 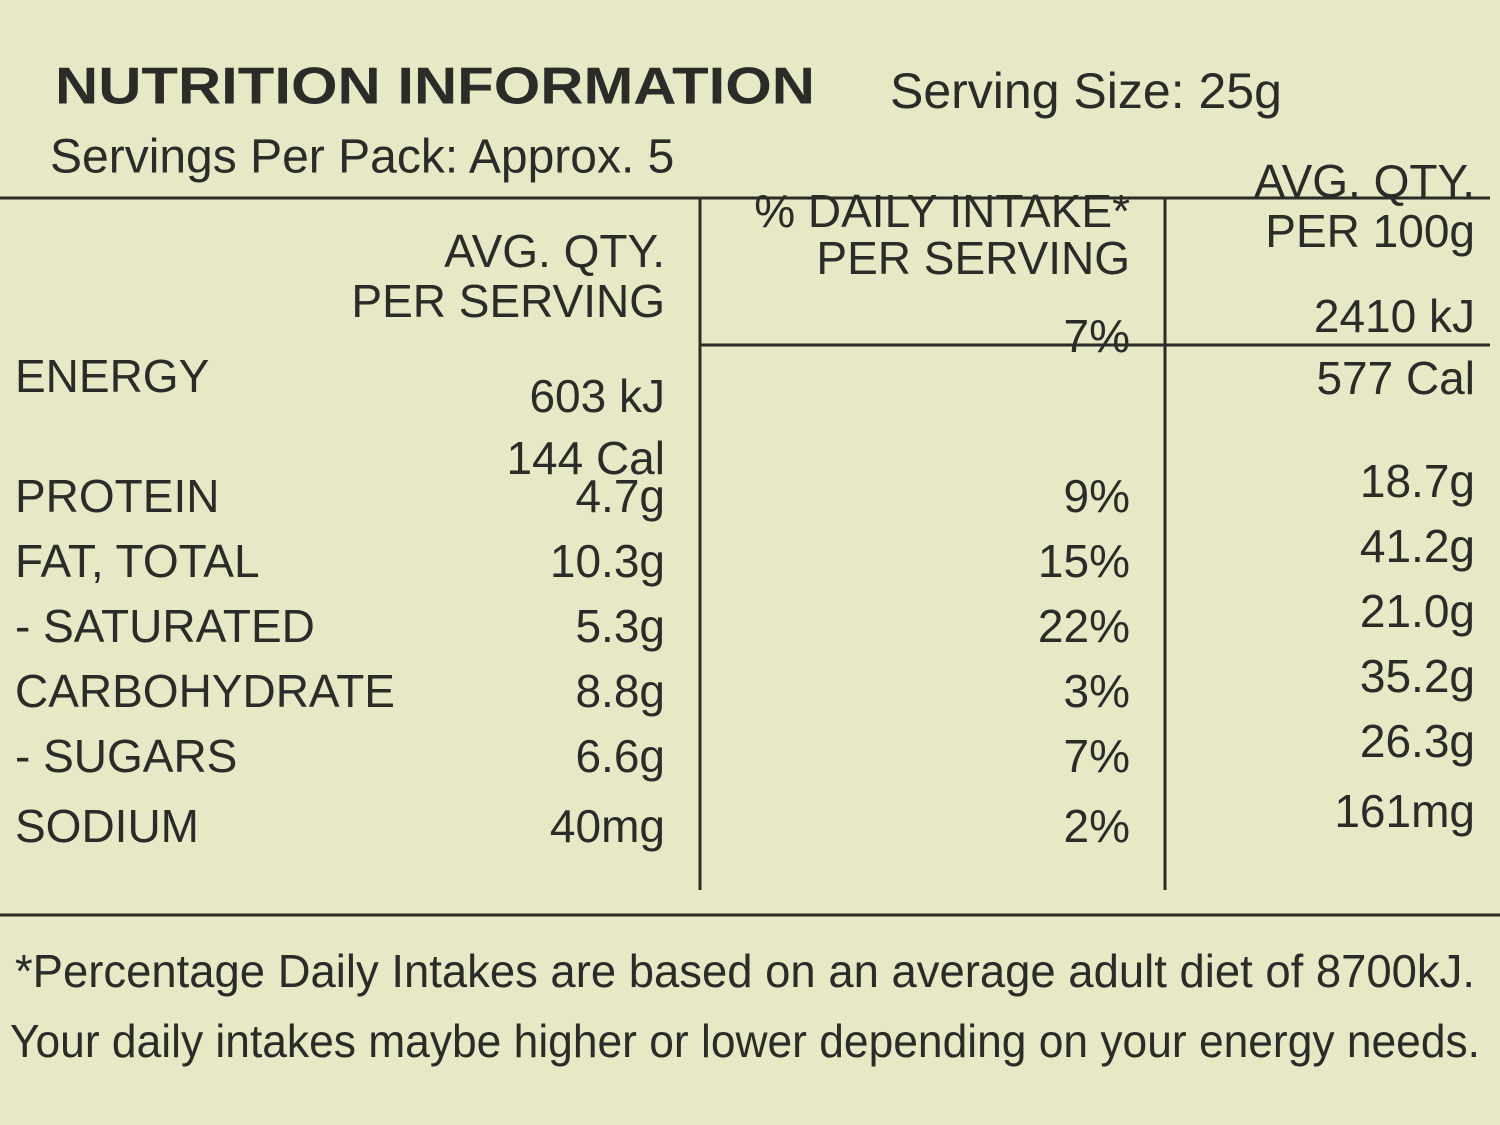 I want to click on row-label: - SATURATED, so click(x=165, y=626).